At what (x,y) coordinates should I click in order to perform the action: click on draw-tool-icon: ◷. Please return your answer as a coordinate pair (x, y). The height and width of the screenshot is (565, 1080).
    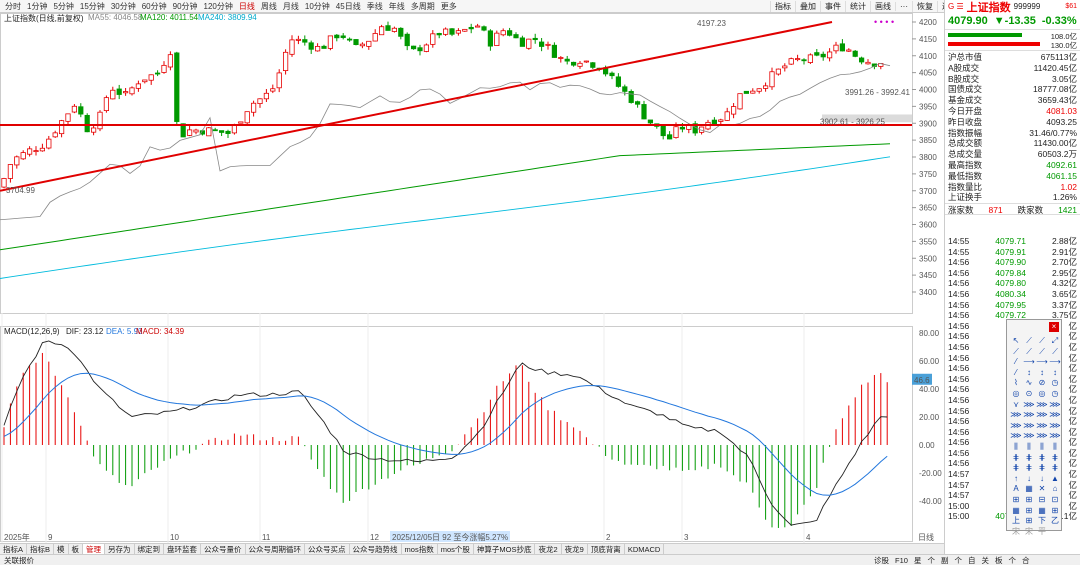
    Looking at the image, I should click on (1055, 393).